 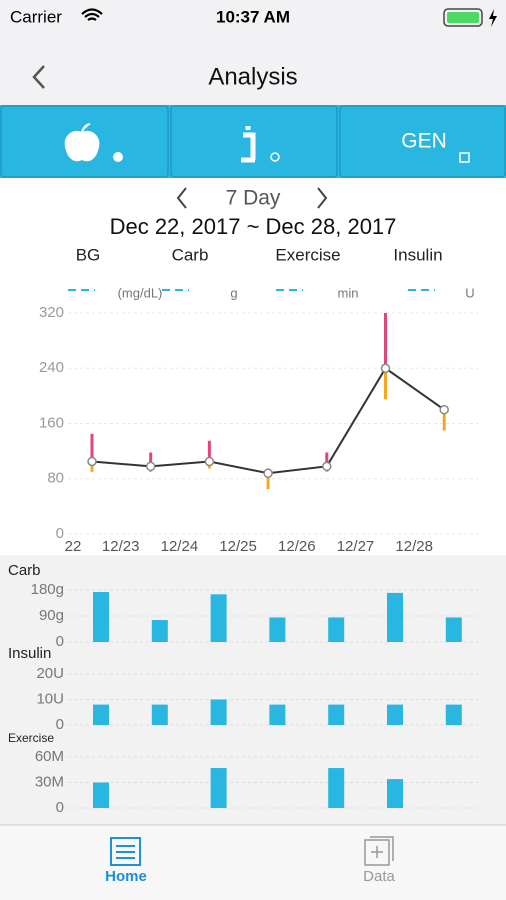 I want to click on bar-chart-title: Exercise, so click(x=31, y=738).